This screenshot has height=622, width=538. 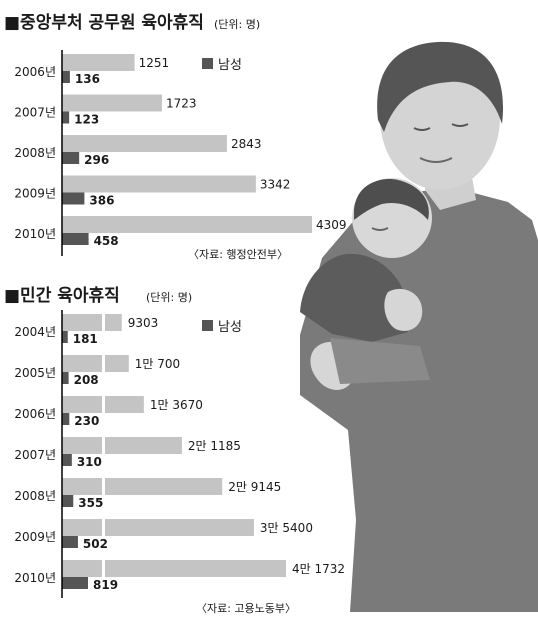 I want to click on value-label-total: 4309, so click(x=331, y=225).